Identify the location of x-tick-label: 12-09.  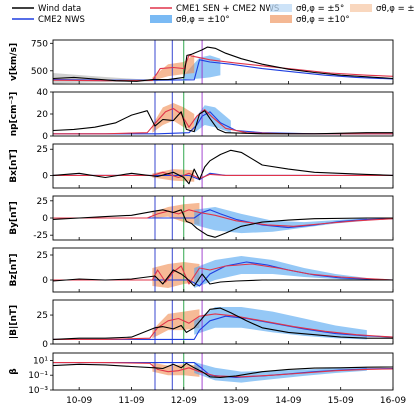
(184, 401).